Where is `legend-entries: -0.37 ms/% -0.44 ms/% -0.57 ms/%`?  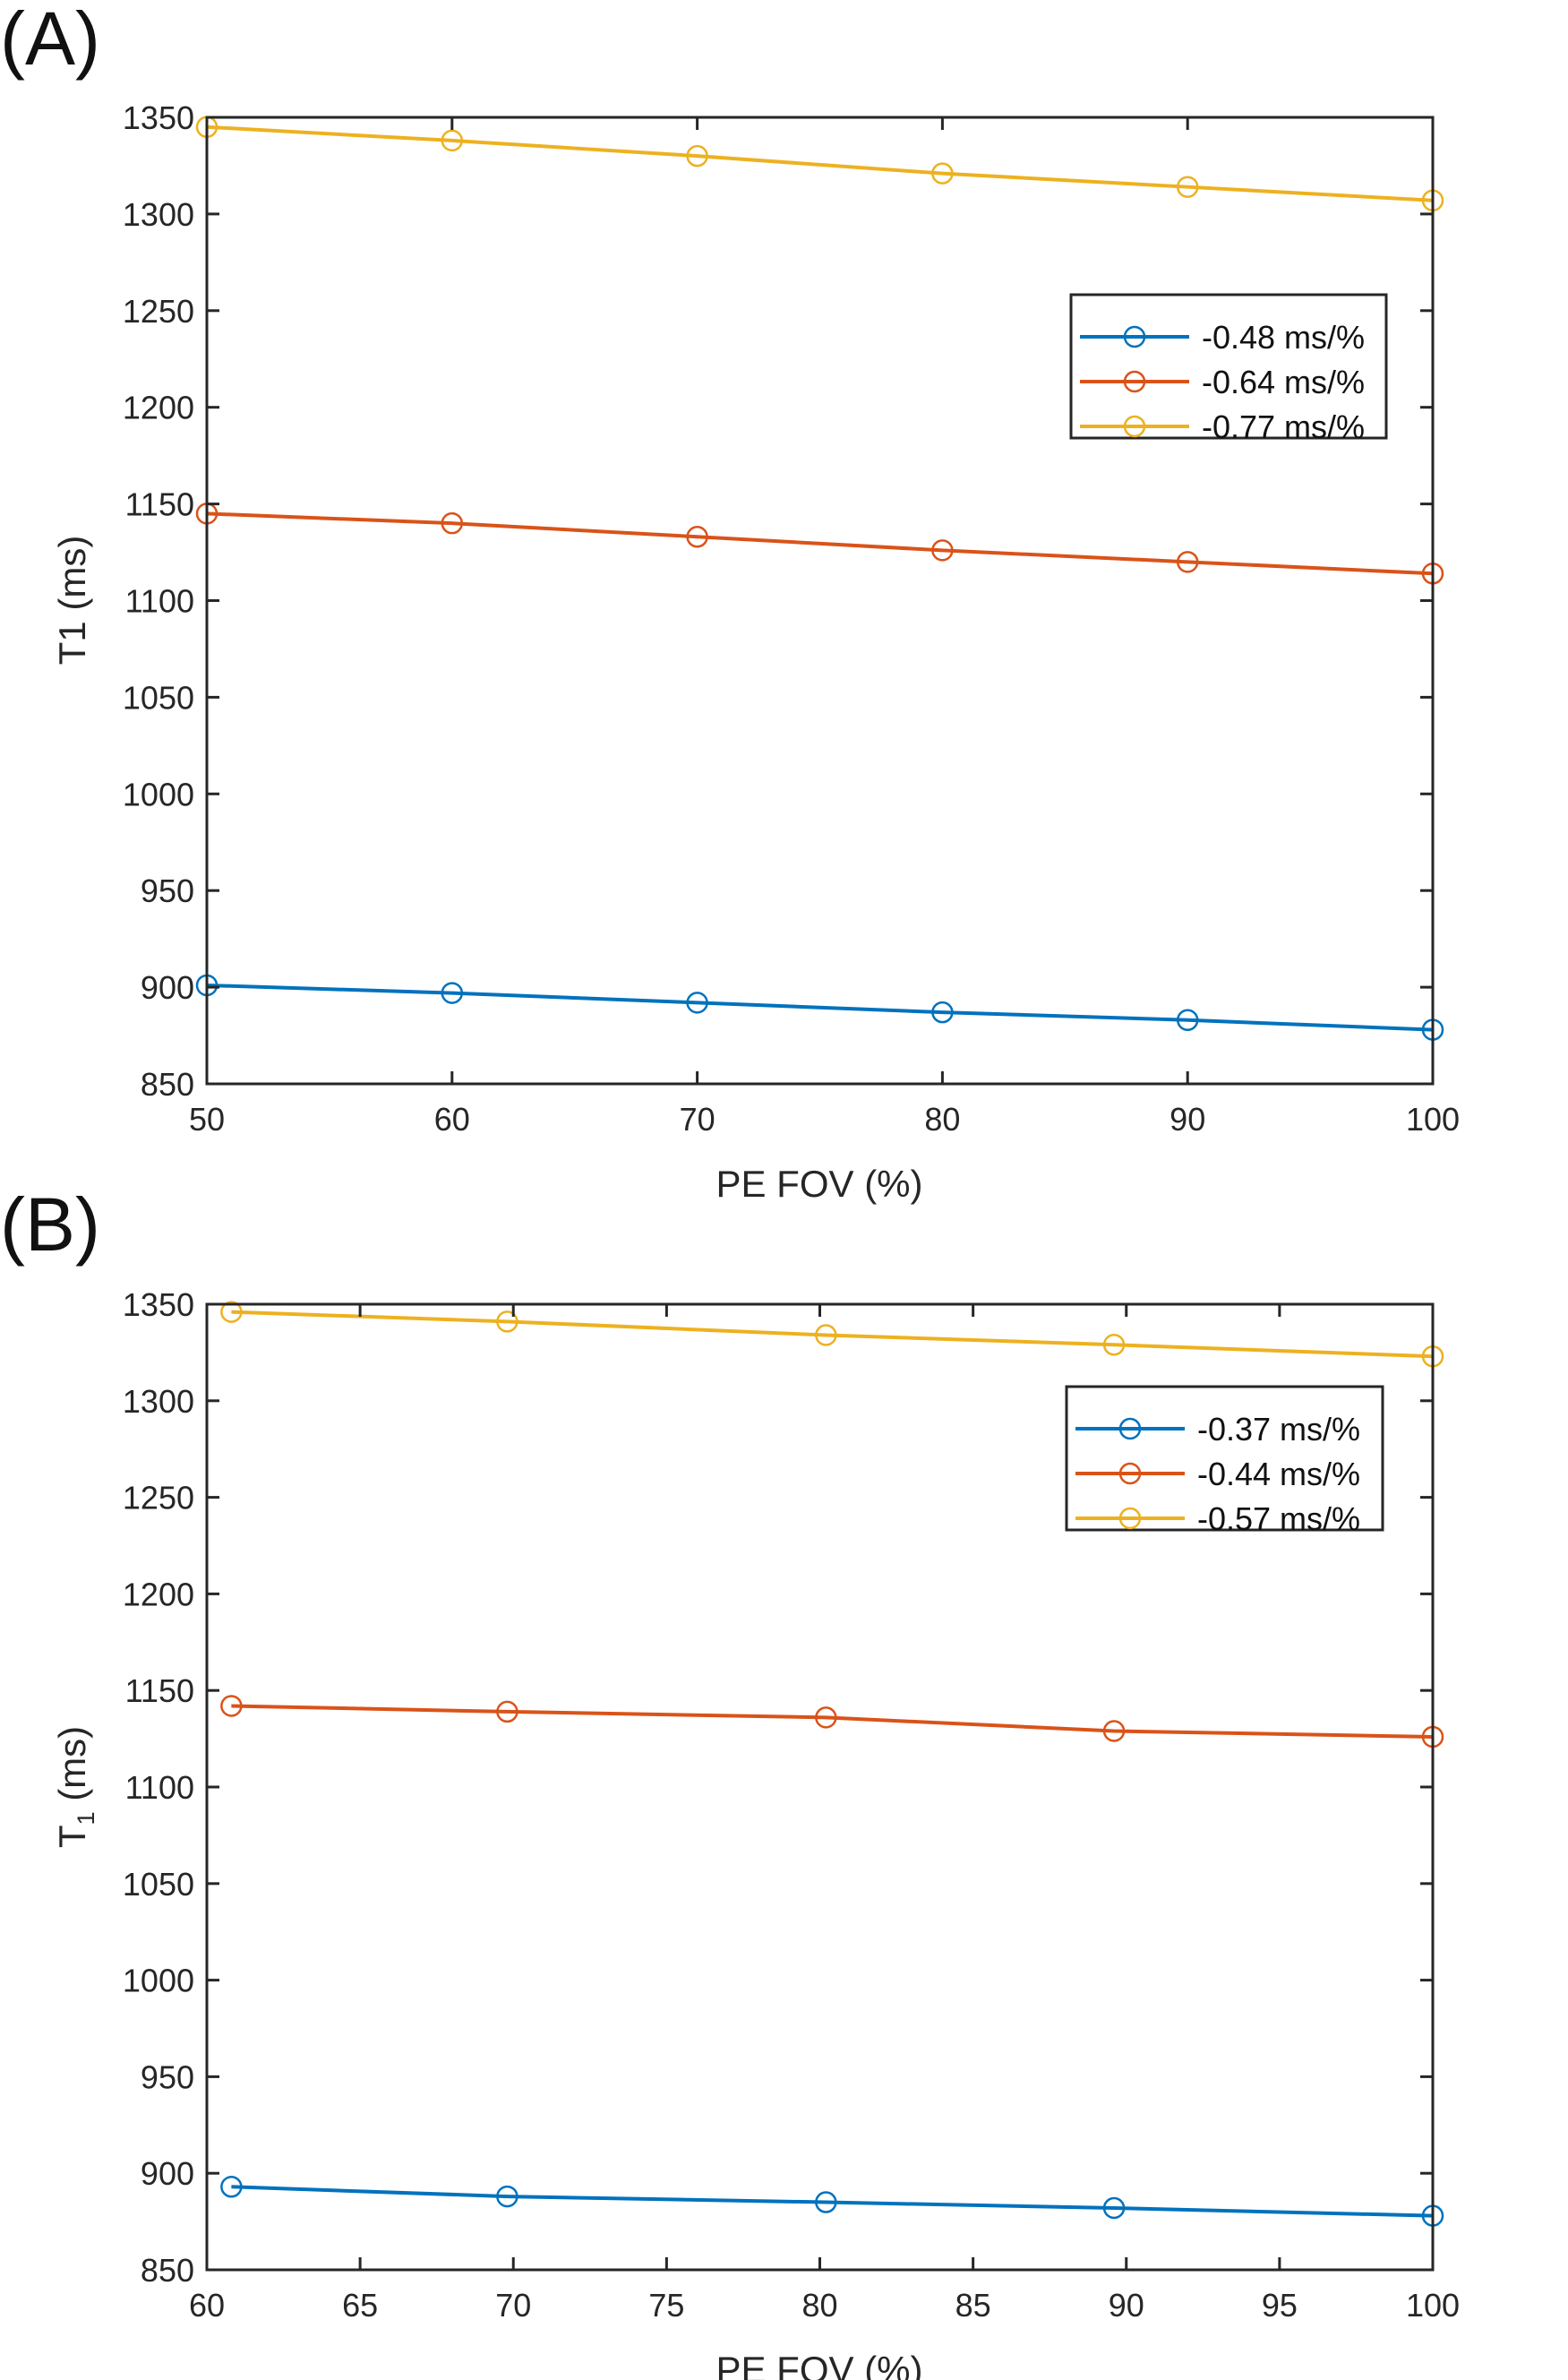 legend-entries: -0.37 ms/% -0.44 ms/% -0.57 ms/% is located at coordinates (1218, 1474).